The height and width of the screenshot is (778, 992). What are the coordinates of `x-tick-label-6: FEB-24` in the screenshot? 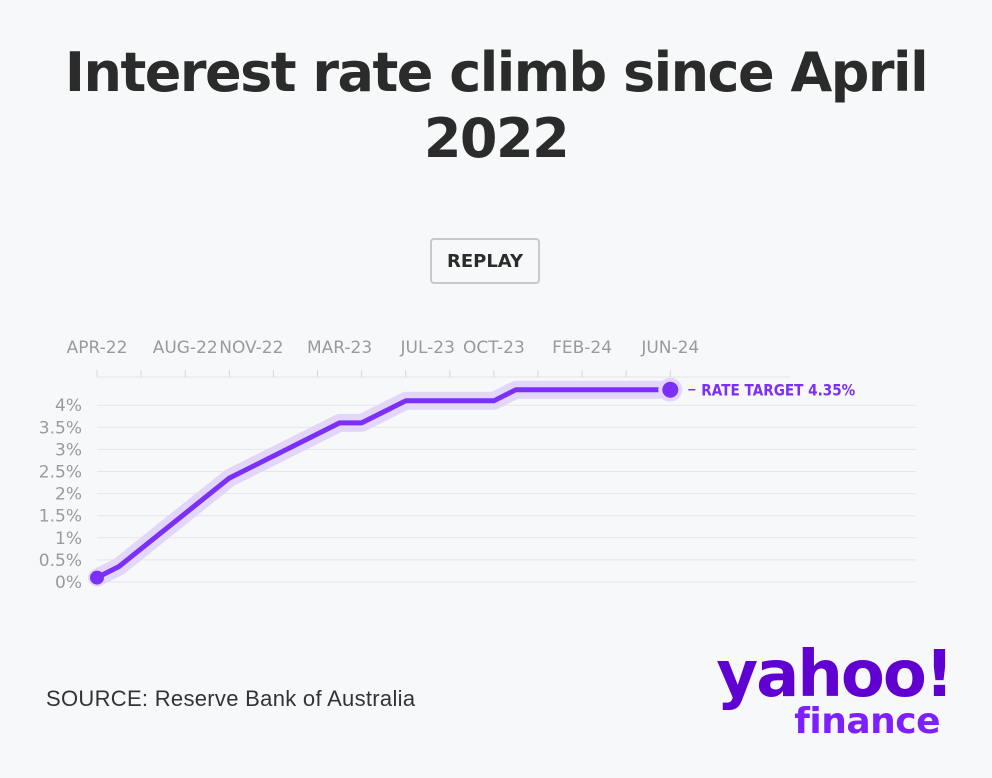 It's located at (582, 348).